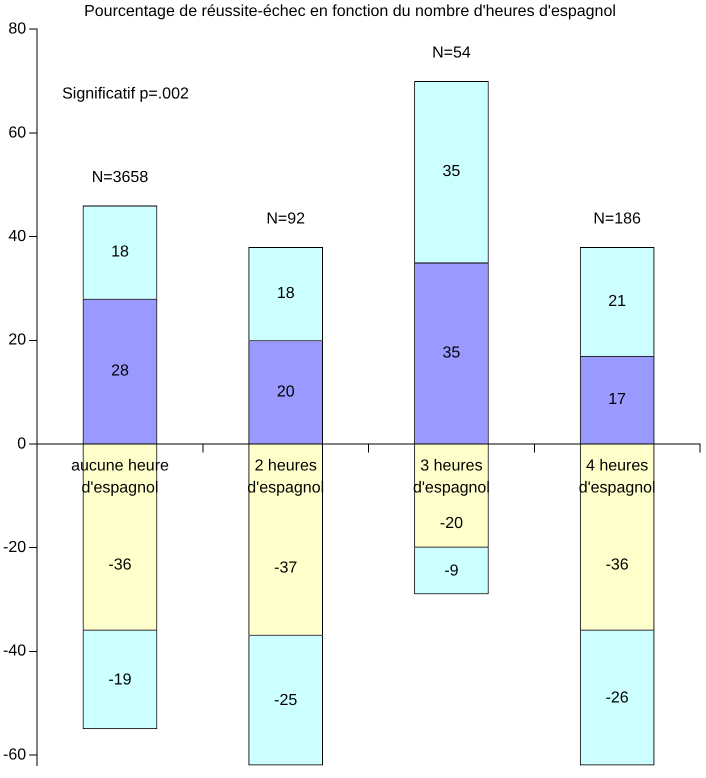 The width and height of the screenshot is (706, 778). What do you see at coordinates (286, 567) in the screenshot?
I see `data-label: -37` at bounding box center [286, 567].